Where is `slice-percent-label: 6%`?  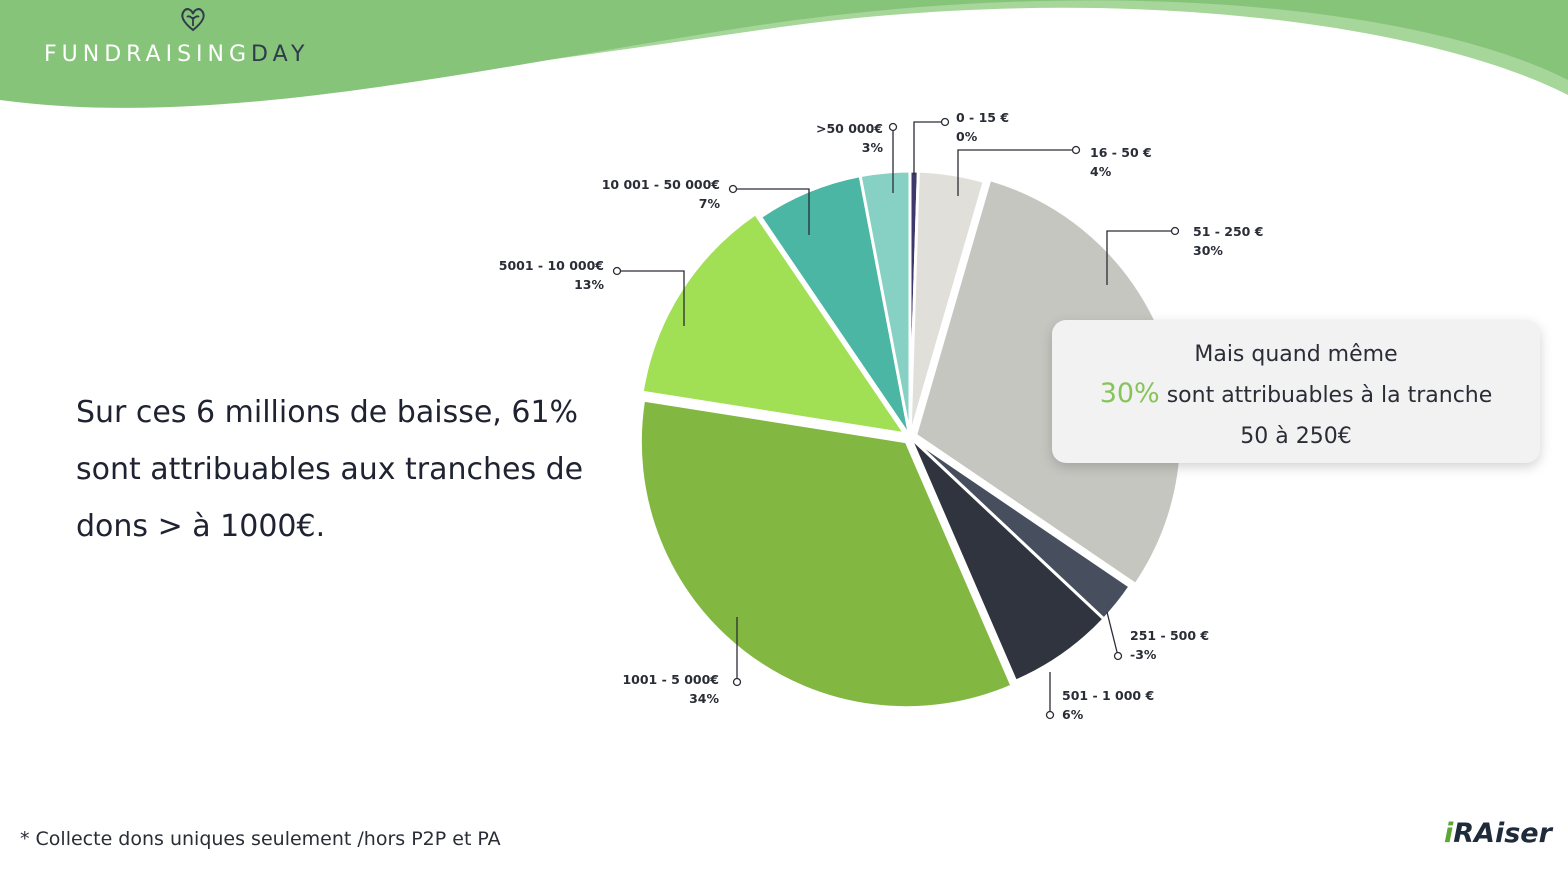 slice-percent-label: 6% is located at coordinates (1073, 714).